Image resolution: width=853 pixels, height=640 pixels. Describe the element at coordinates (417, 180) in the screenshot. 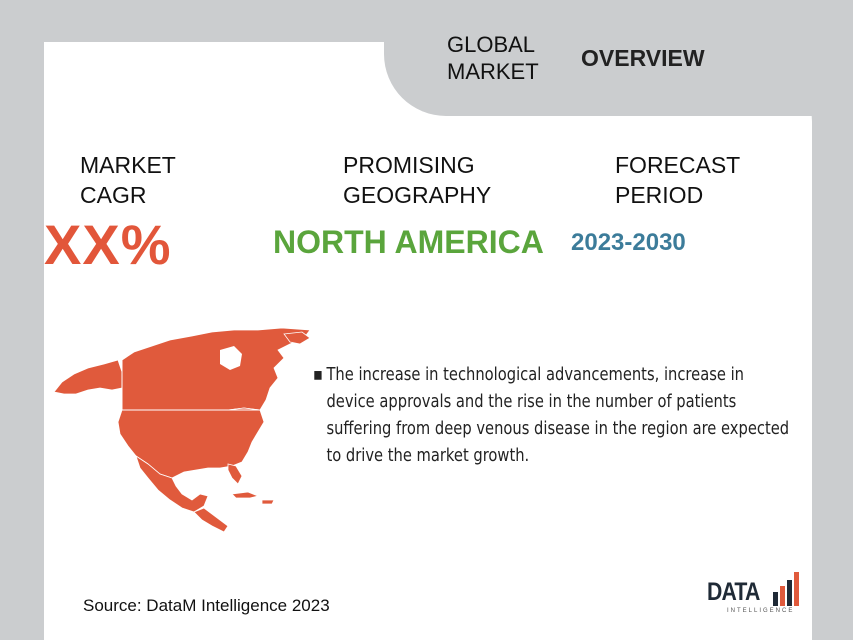

I see `promising-geography-label: PROMISING GEOGRAPHY` at that location.